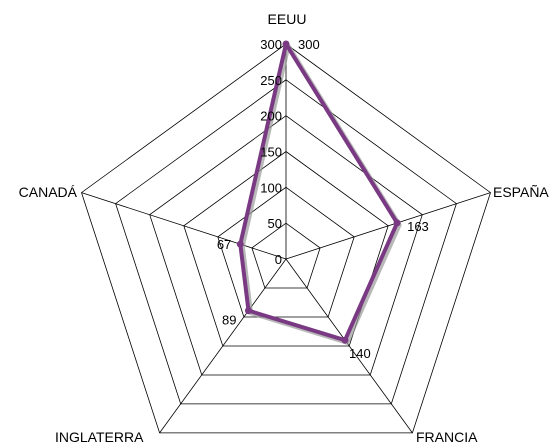  Describe the element at coordinates (286, 44) in the screenshot. I see `data-point-eeuu` at that location.